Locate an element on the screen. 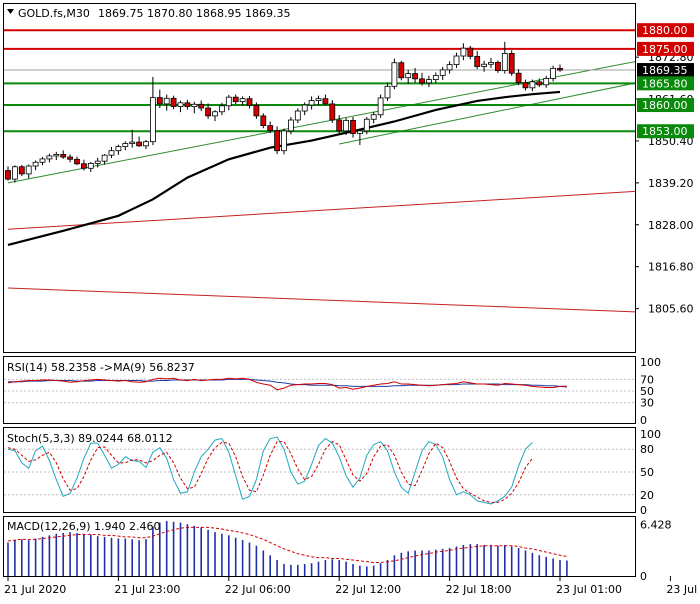 Image resolution: width=700 pixels, height=604 pixels. macd-title: MACD(12,26,9) 1.940 2.460 is located at coordinates (84, 526).